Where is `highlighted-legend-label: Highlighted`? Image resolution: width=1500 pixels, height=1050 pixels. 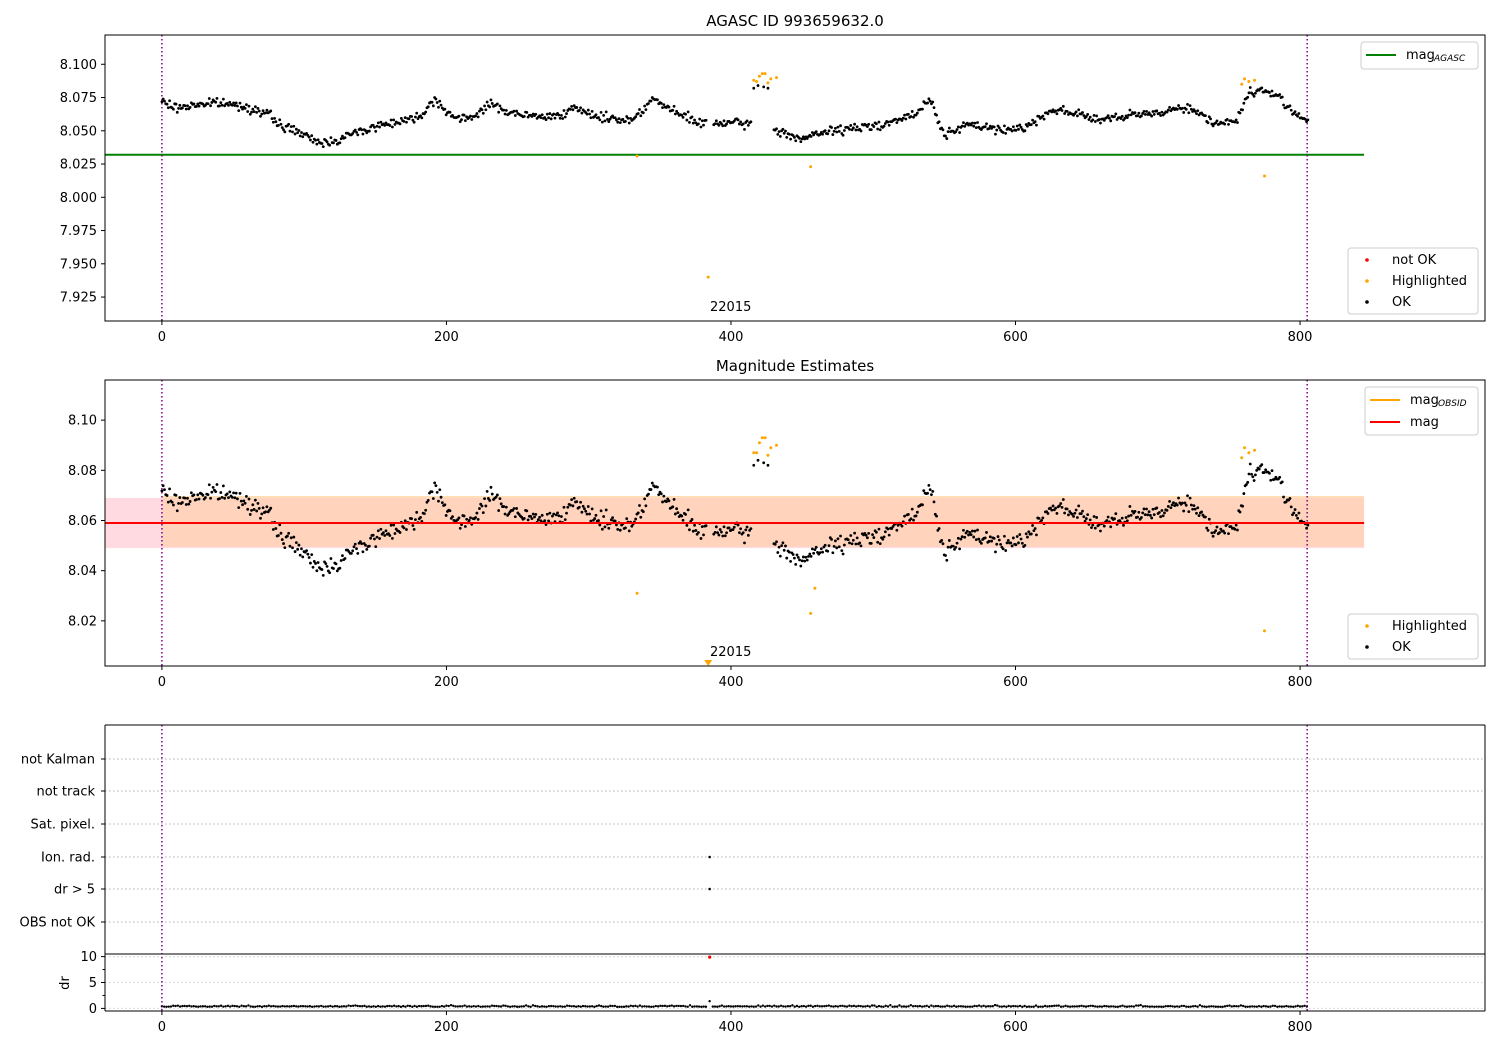 highlighted-legend-label: Highlighted is located at coordinates (1429, 281).